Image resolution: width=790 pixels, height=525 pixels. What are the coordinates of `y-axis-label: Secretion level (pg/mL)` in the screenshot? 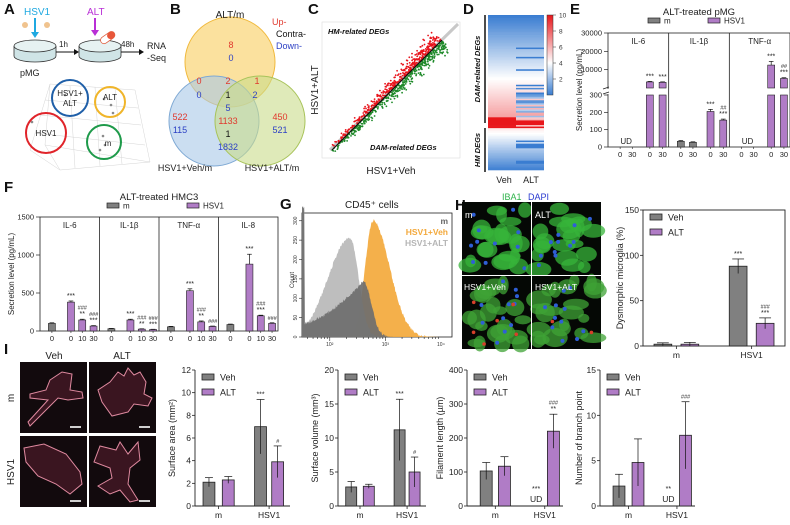 It's located at (11, 274).